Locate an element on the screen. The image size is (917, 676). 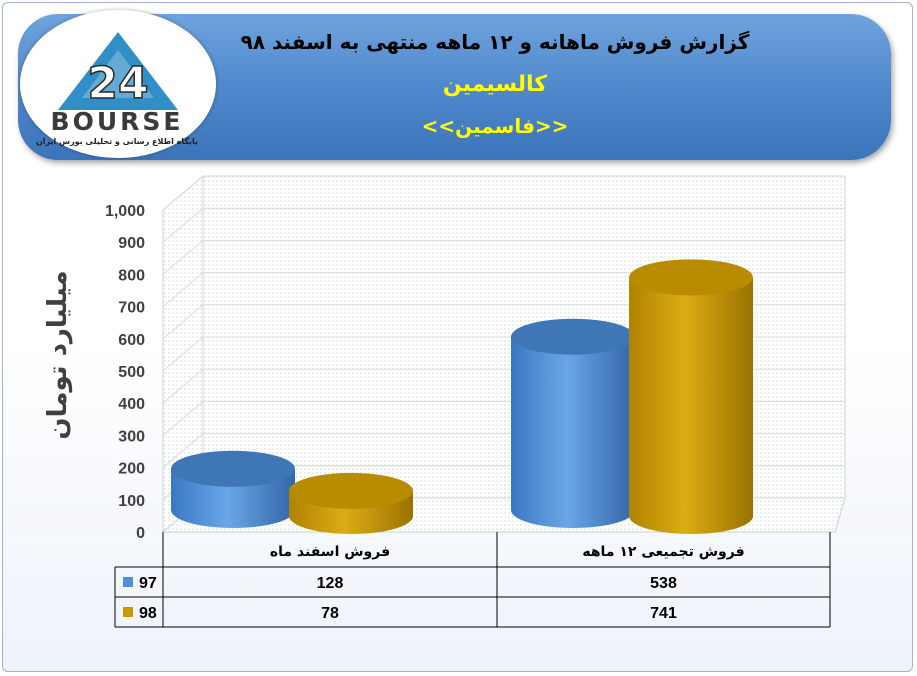
logo: 24 is located at coordinates (118, 84).